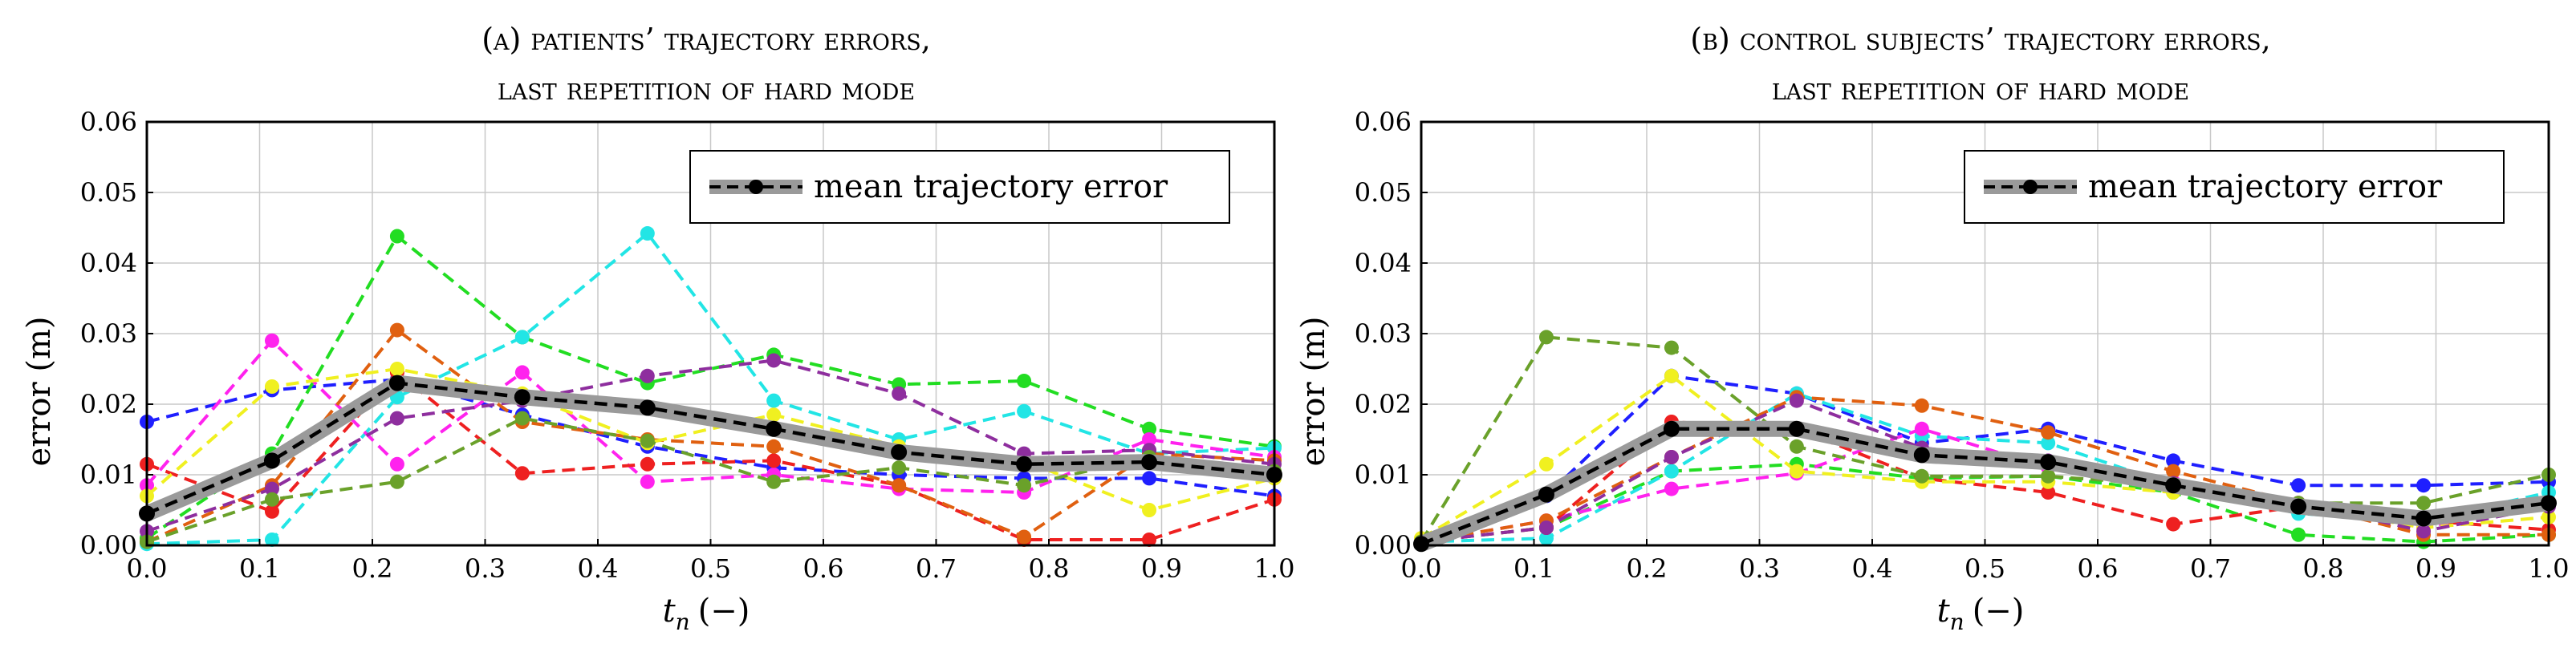  I want to click on panel-a-legend-swatch-marker, so click(756, 187).